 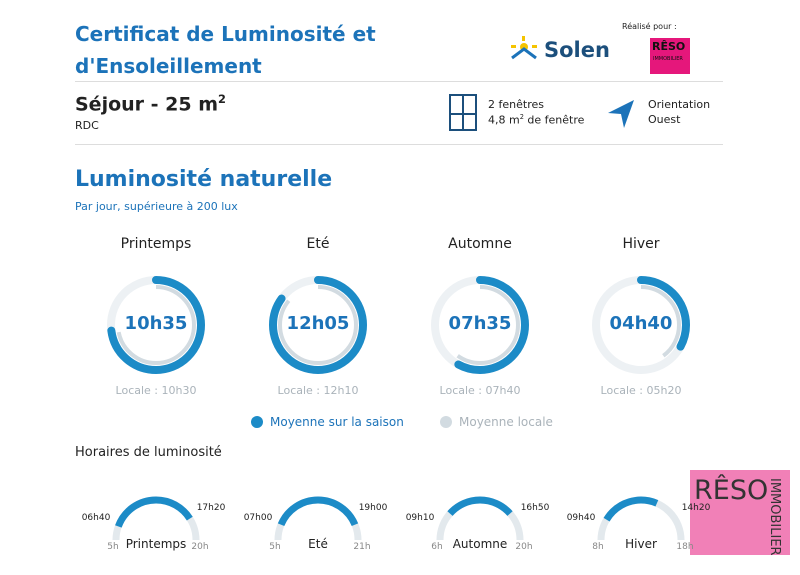 What do you see at coordinates (318, 544) in the screenshot?
I see `gauge-name: Eté` at bounding box center [318, 544].